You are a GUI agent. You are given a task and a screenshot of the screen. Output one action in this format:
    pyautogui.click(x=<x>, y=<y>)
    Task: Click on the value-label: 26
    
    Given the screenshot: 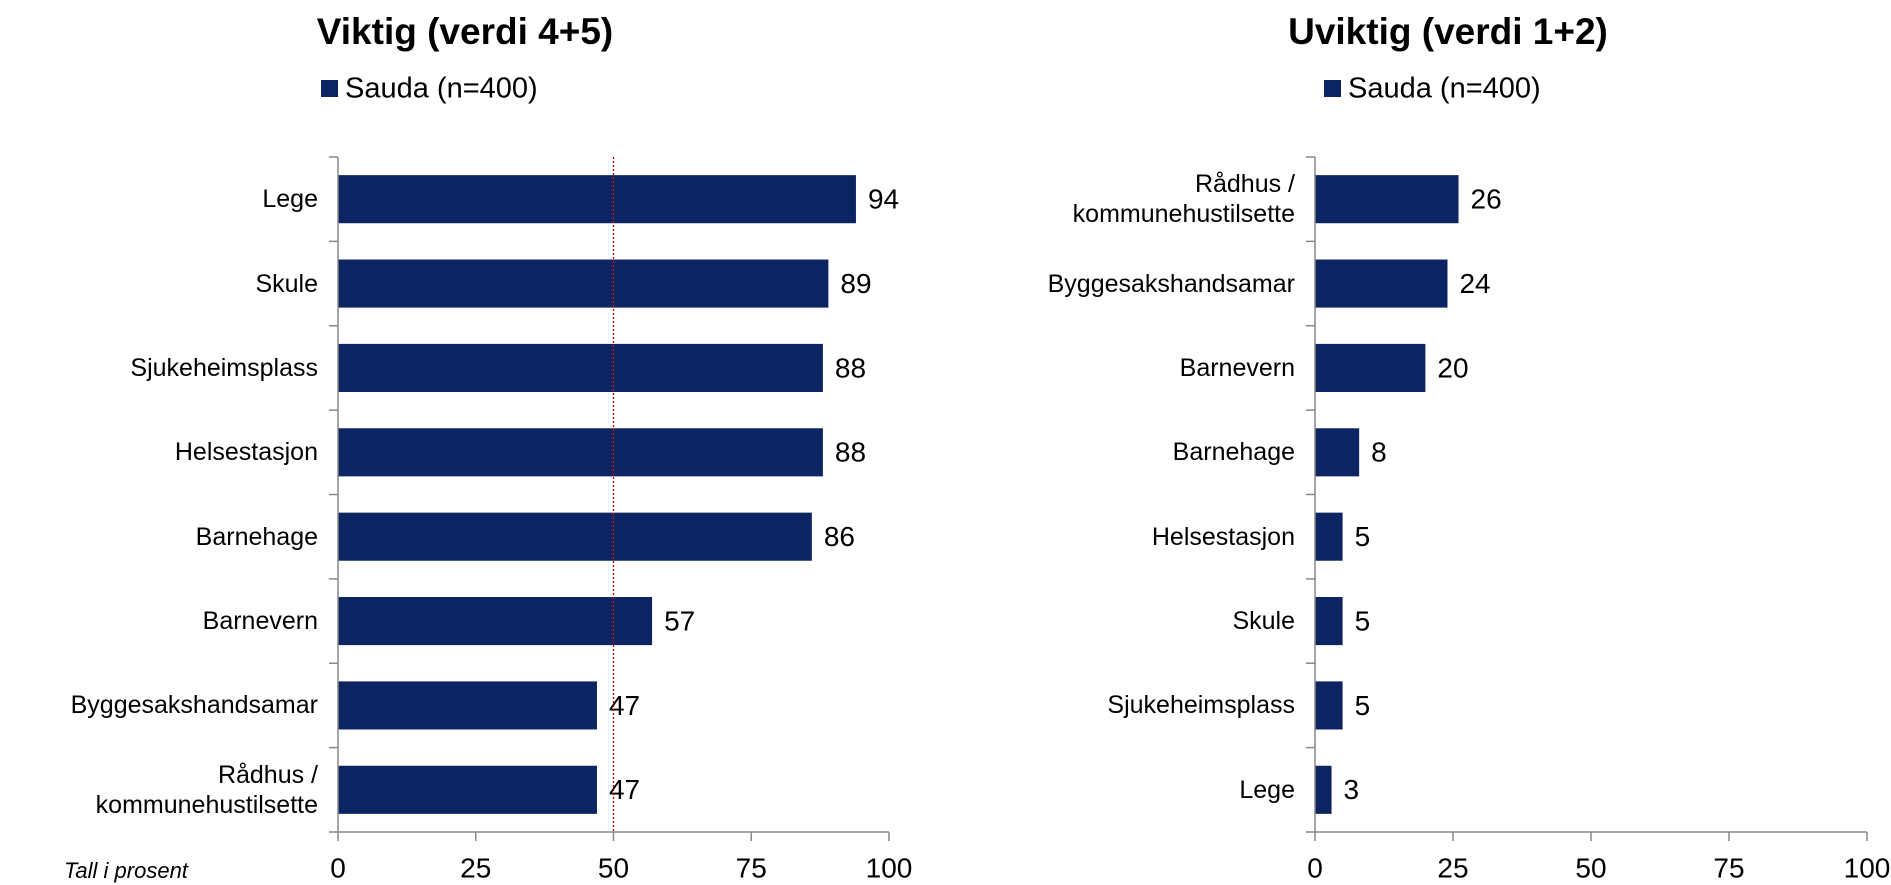 What is the action you would take?
    pyautogui.click(x=1486, y=199)
    